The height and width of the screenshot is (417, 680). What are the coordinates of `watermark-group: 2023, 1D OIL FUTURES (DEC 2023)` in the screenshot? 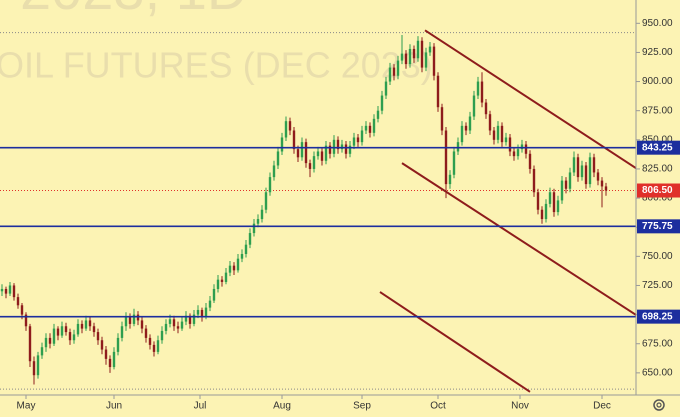 It's located at (216, 43).